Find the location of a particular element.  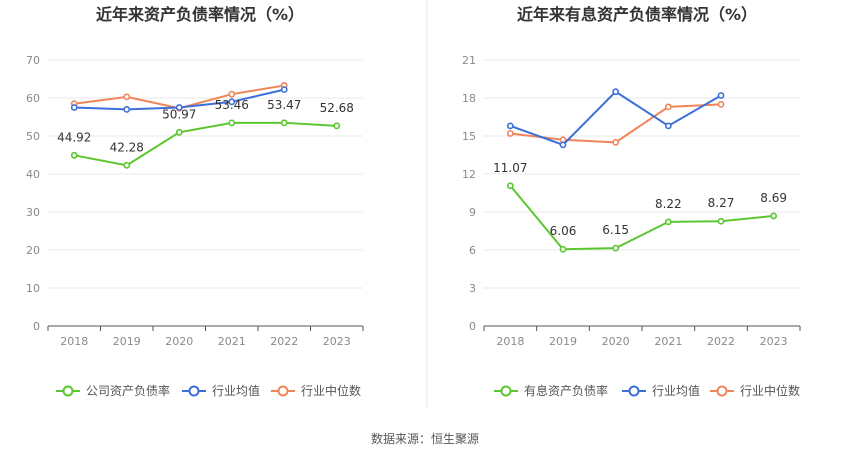

y-tick-label: 70 is located at coordinates (33, 60).